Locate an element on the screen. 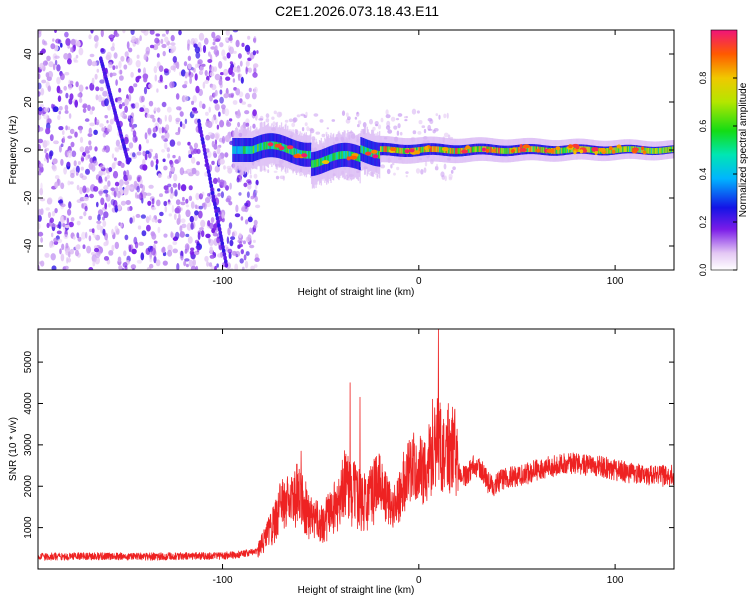  streak-2-segment is located at coordinates (226, 265).